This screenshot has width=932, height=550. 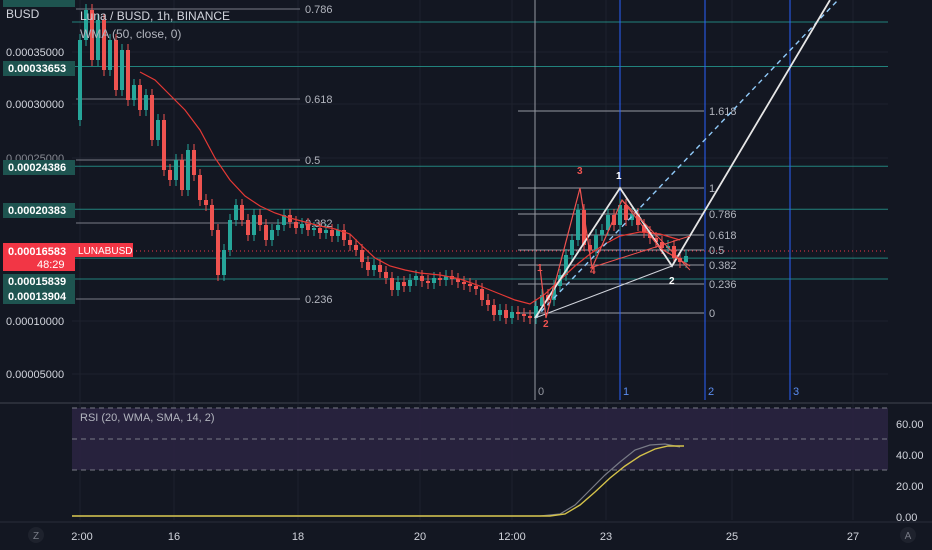 What do you see at coordinates (480, 439) in the screenshot?
I see `rsi-band-lines` at bounding box center [480, 439].